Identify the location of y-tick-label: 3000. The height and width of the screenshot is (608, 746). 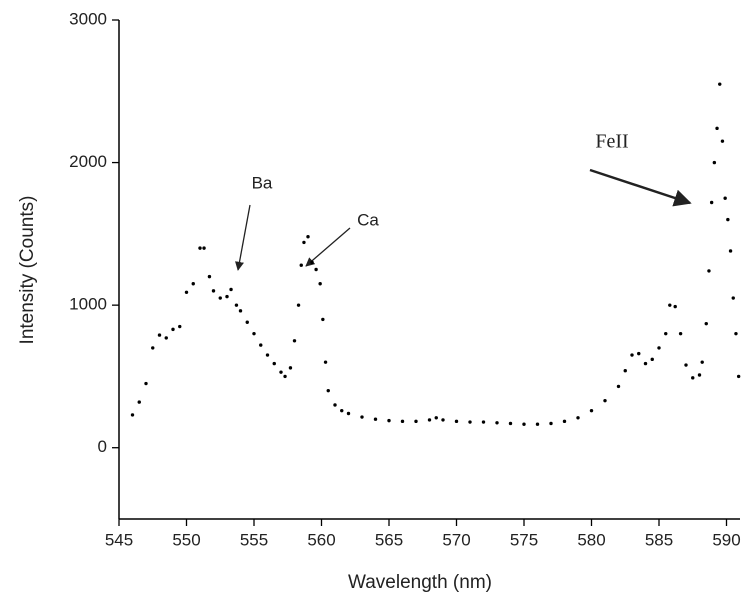
(88, 18).